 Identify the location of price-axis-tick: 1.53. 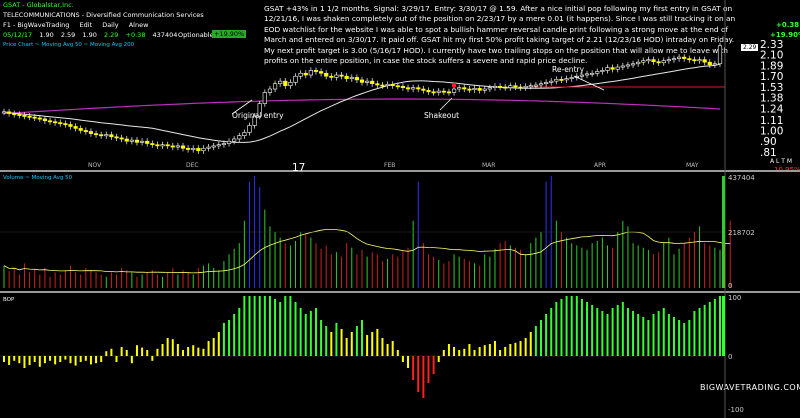
(771, 88).